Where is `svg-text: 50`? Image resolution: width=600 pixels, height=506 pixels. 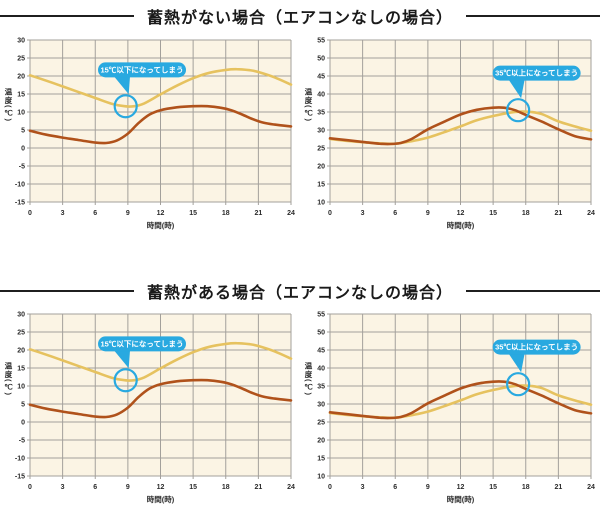 svg-text: 50 is located at coordinates (321, 59).